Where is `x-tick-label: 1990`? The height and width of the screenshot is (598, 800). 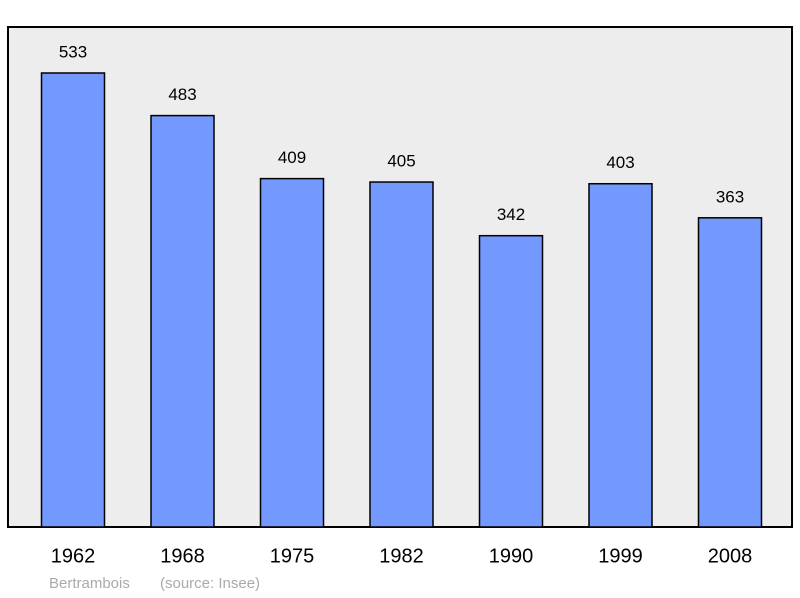
x-tick-label: 1990 is located at coordinates (511, 556).